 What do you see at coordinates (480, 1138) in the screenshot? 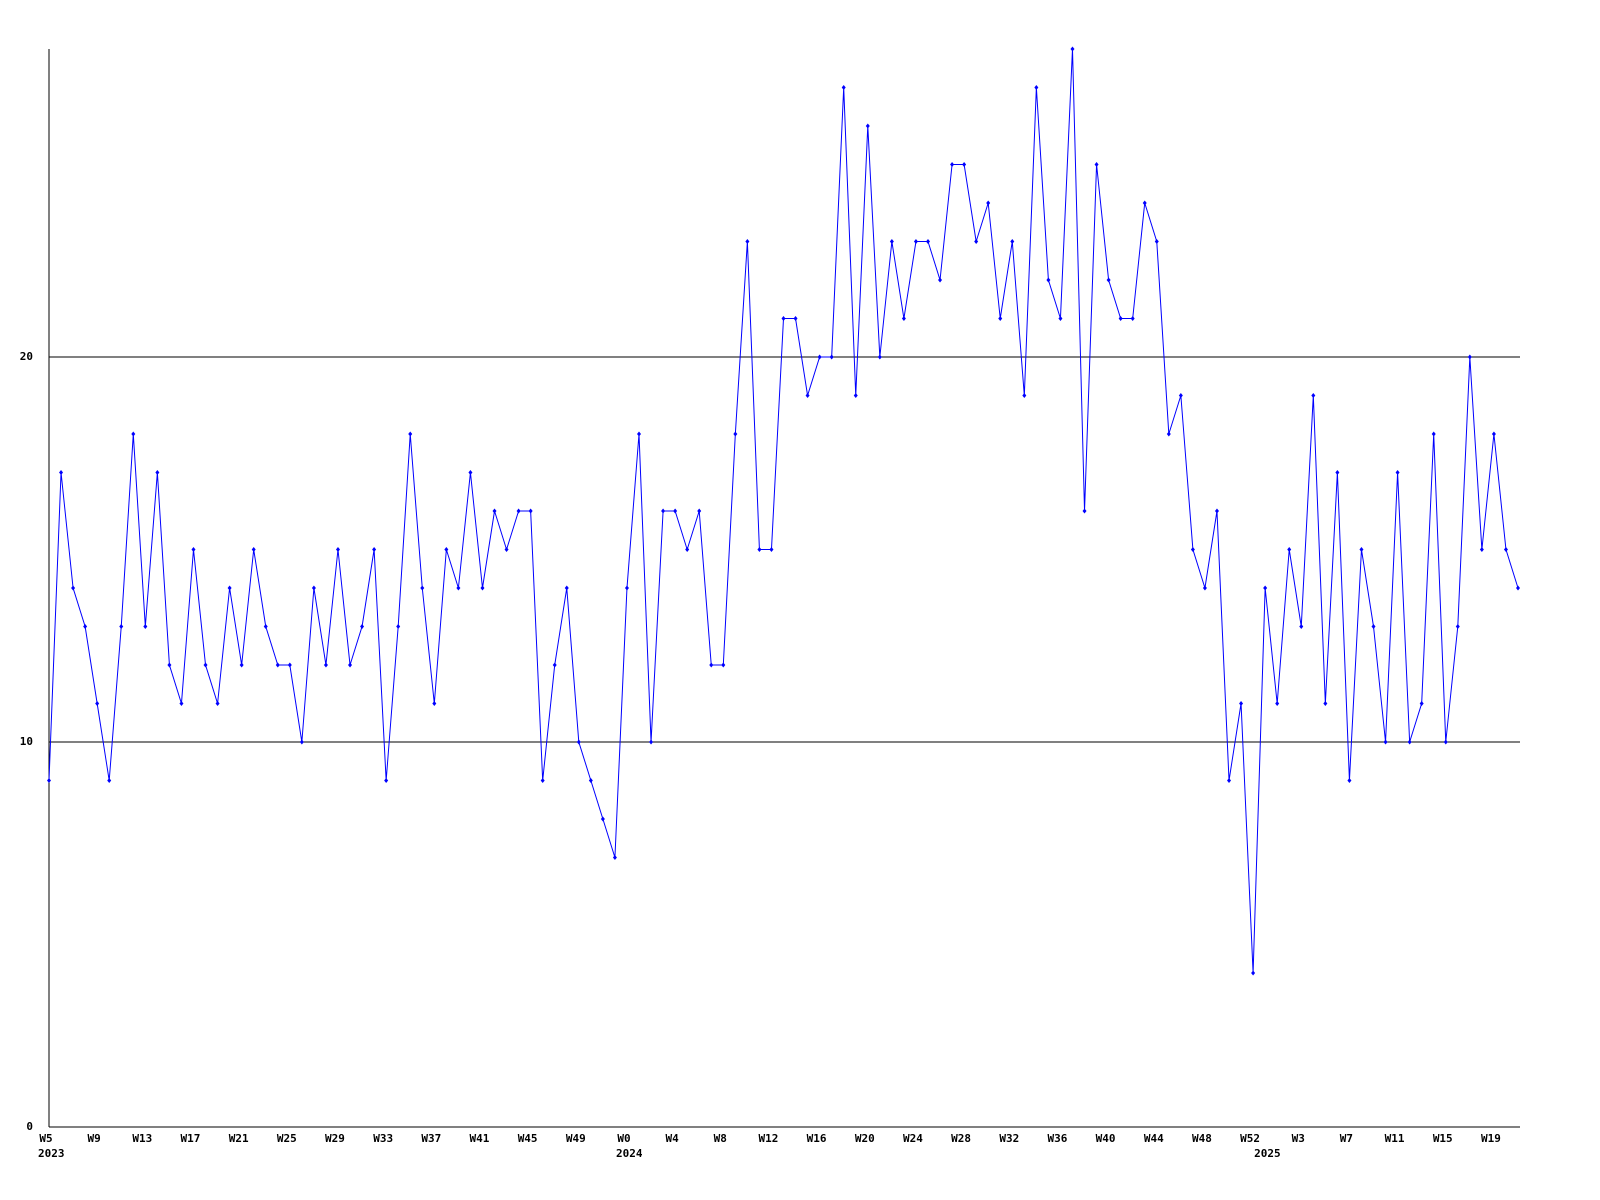
I see `x-tick-label: W41` at bounding box center [480, 1138].